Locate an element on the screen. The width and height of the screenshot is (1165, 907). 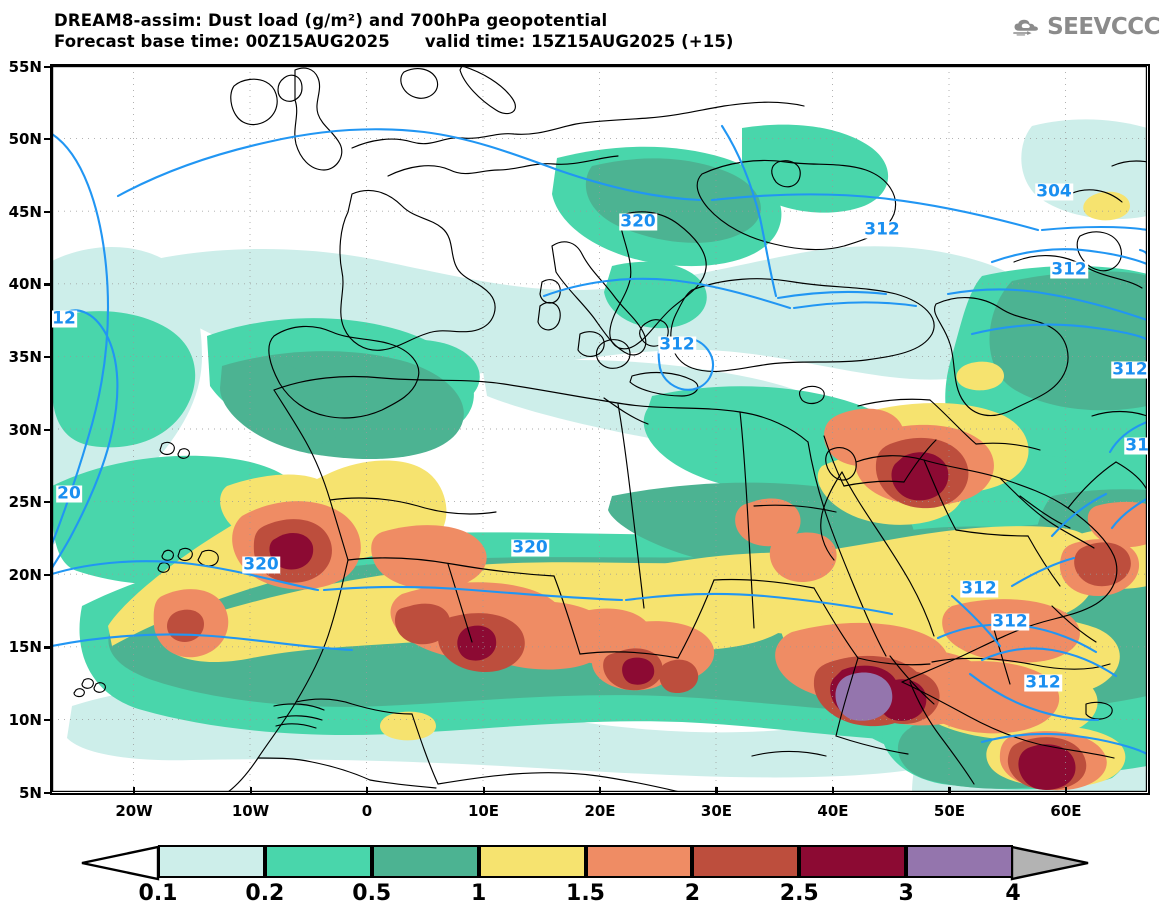
colorbar-tick-label: 2 is located at coordinates (692, 893).